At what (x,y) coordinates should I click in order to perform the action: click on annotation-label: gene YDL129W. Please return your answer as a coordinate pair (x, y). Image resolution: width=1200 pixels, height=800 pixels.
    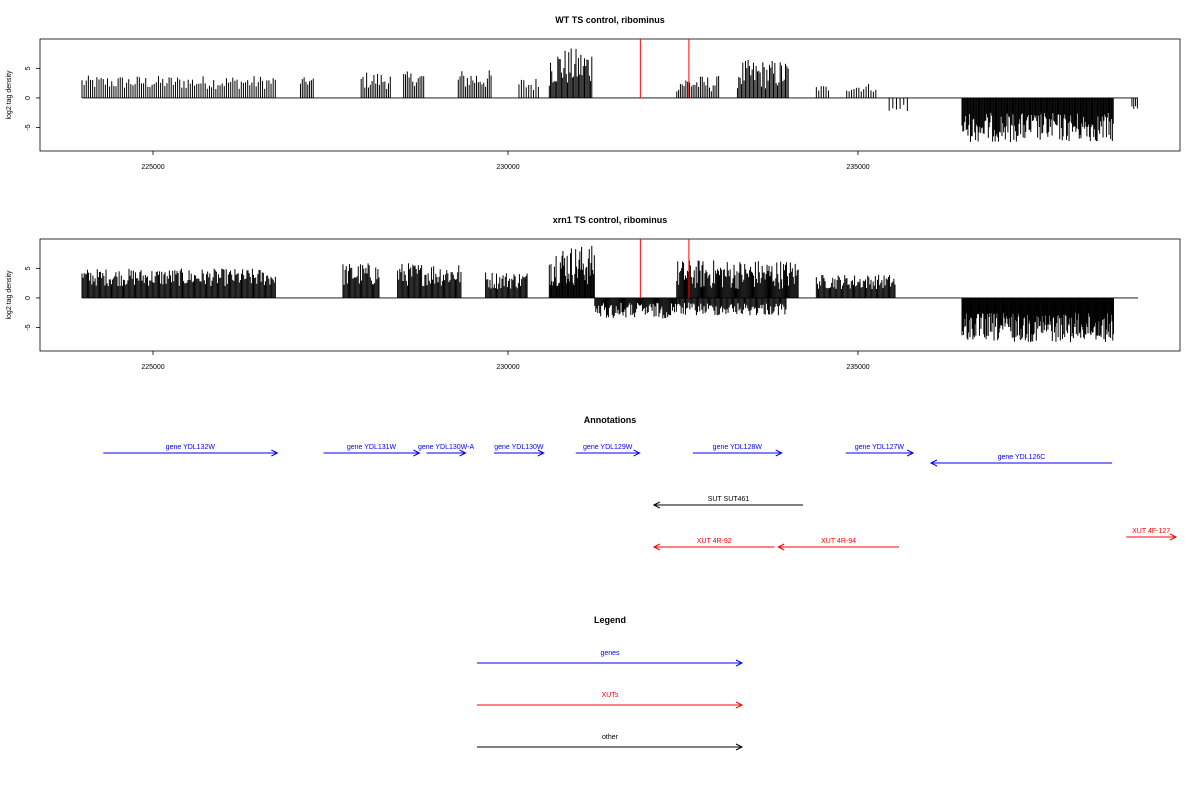
    Looking at the image, I should click on (608, 447).